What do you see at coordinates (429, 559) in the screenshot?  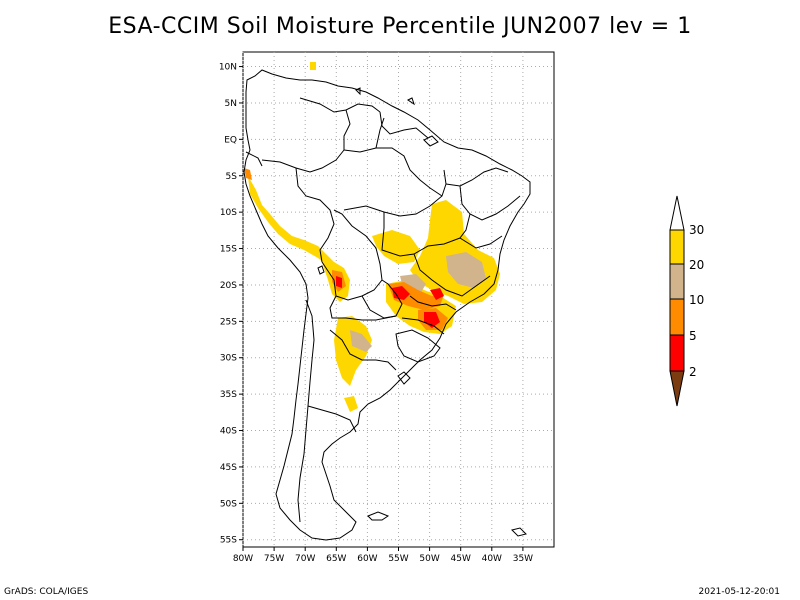 I see `lon-tick-label: 50W` at bounding box center [429, 559].